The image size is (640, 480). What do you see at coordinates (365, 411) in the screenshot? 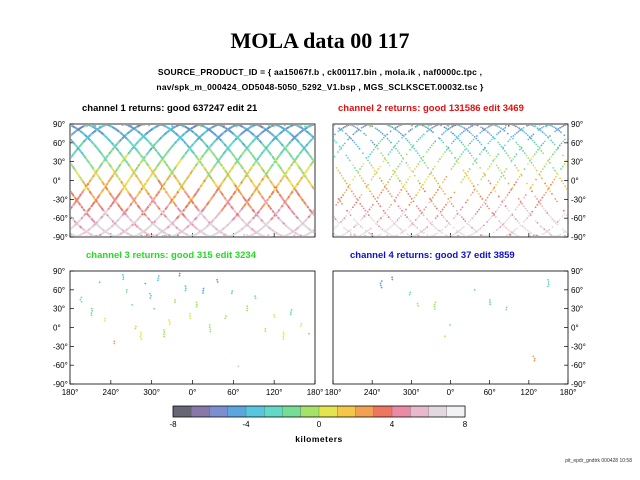
I see `colorbar-swatch` at bounding box center [365, 411].